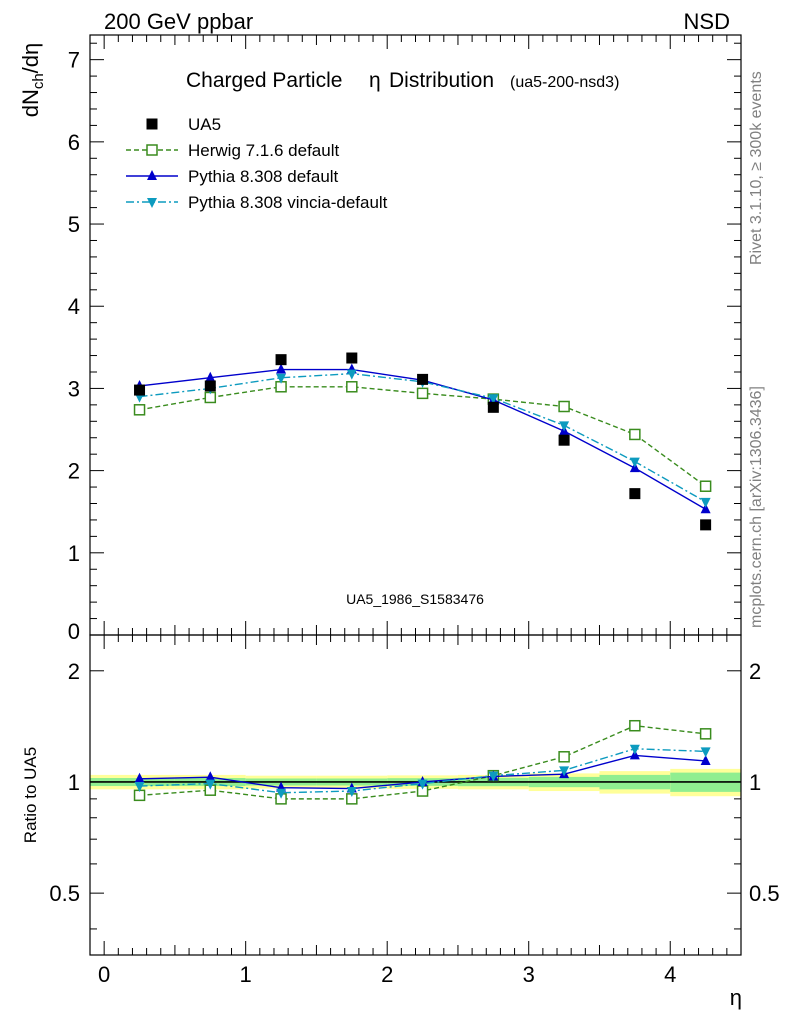 This screenshot has height=1024, width=786. I want to click on side-label-upper: Rivet 3.1.10, ≥ 300k events, so click(756, 168).